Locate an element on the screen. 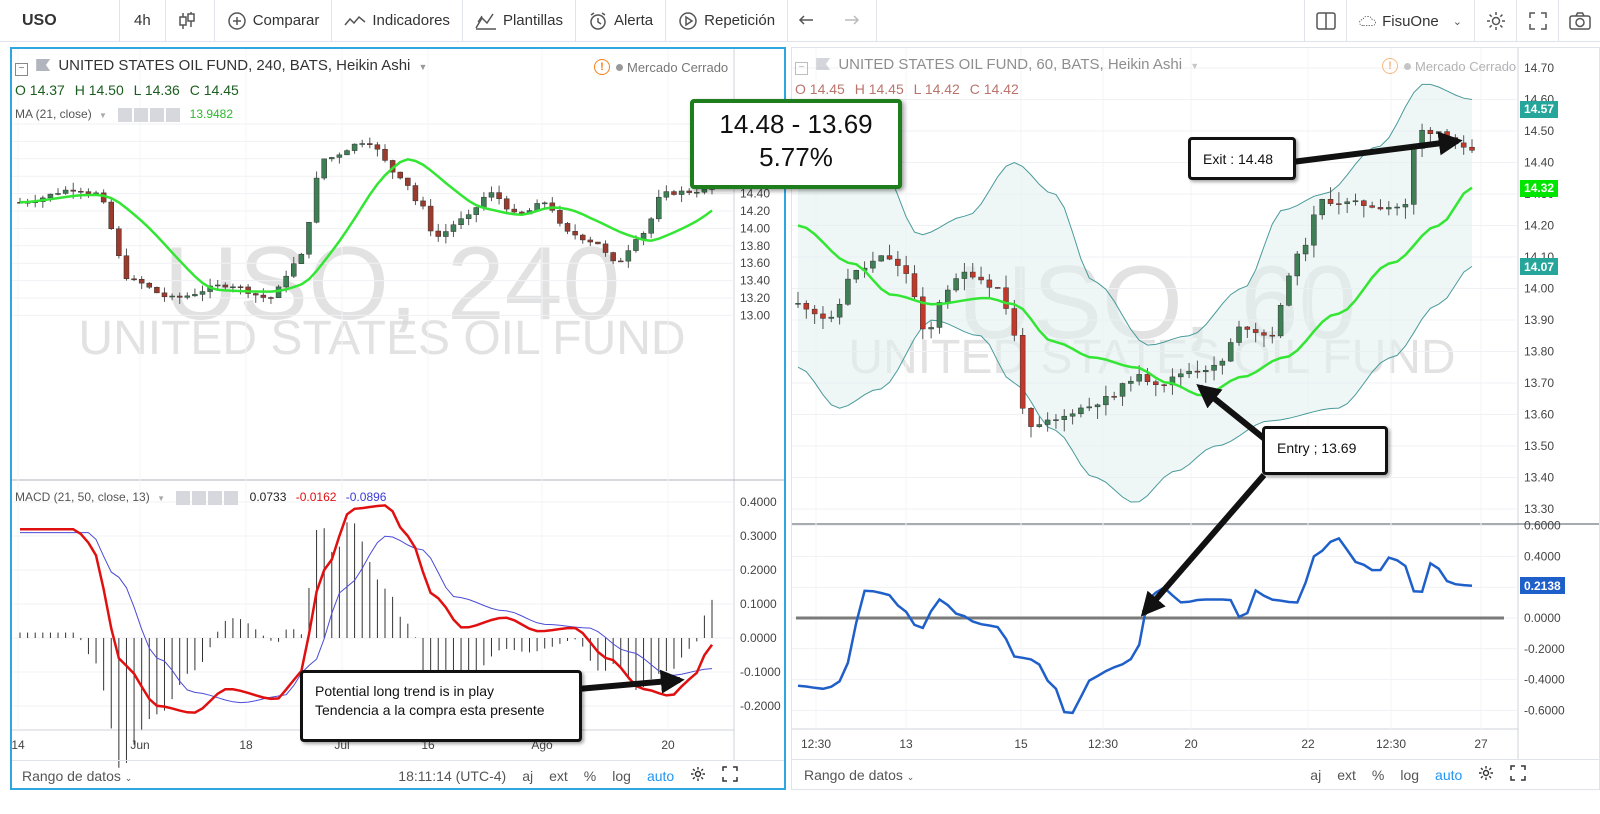  right-date-range-label: Rango de datos is located at coordinates (853, 774).